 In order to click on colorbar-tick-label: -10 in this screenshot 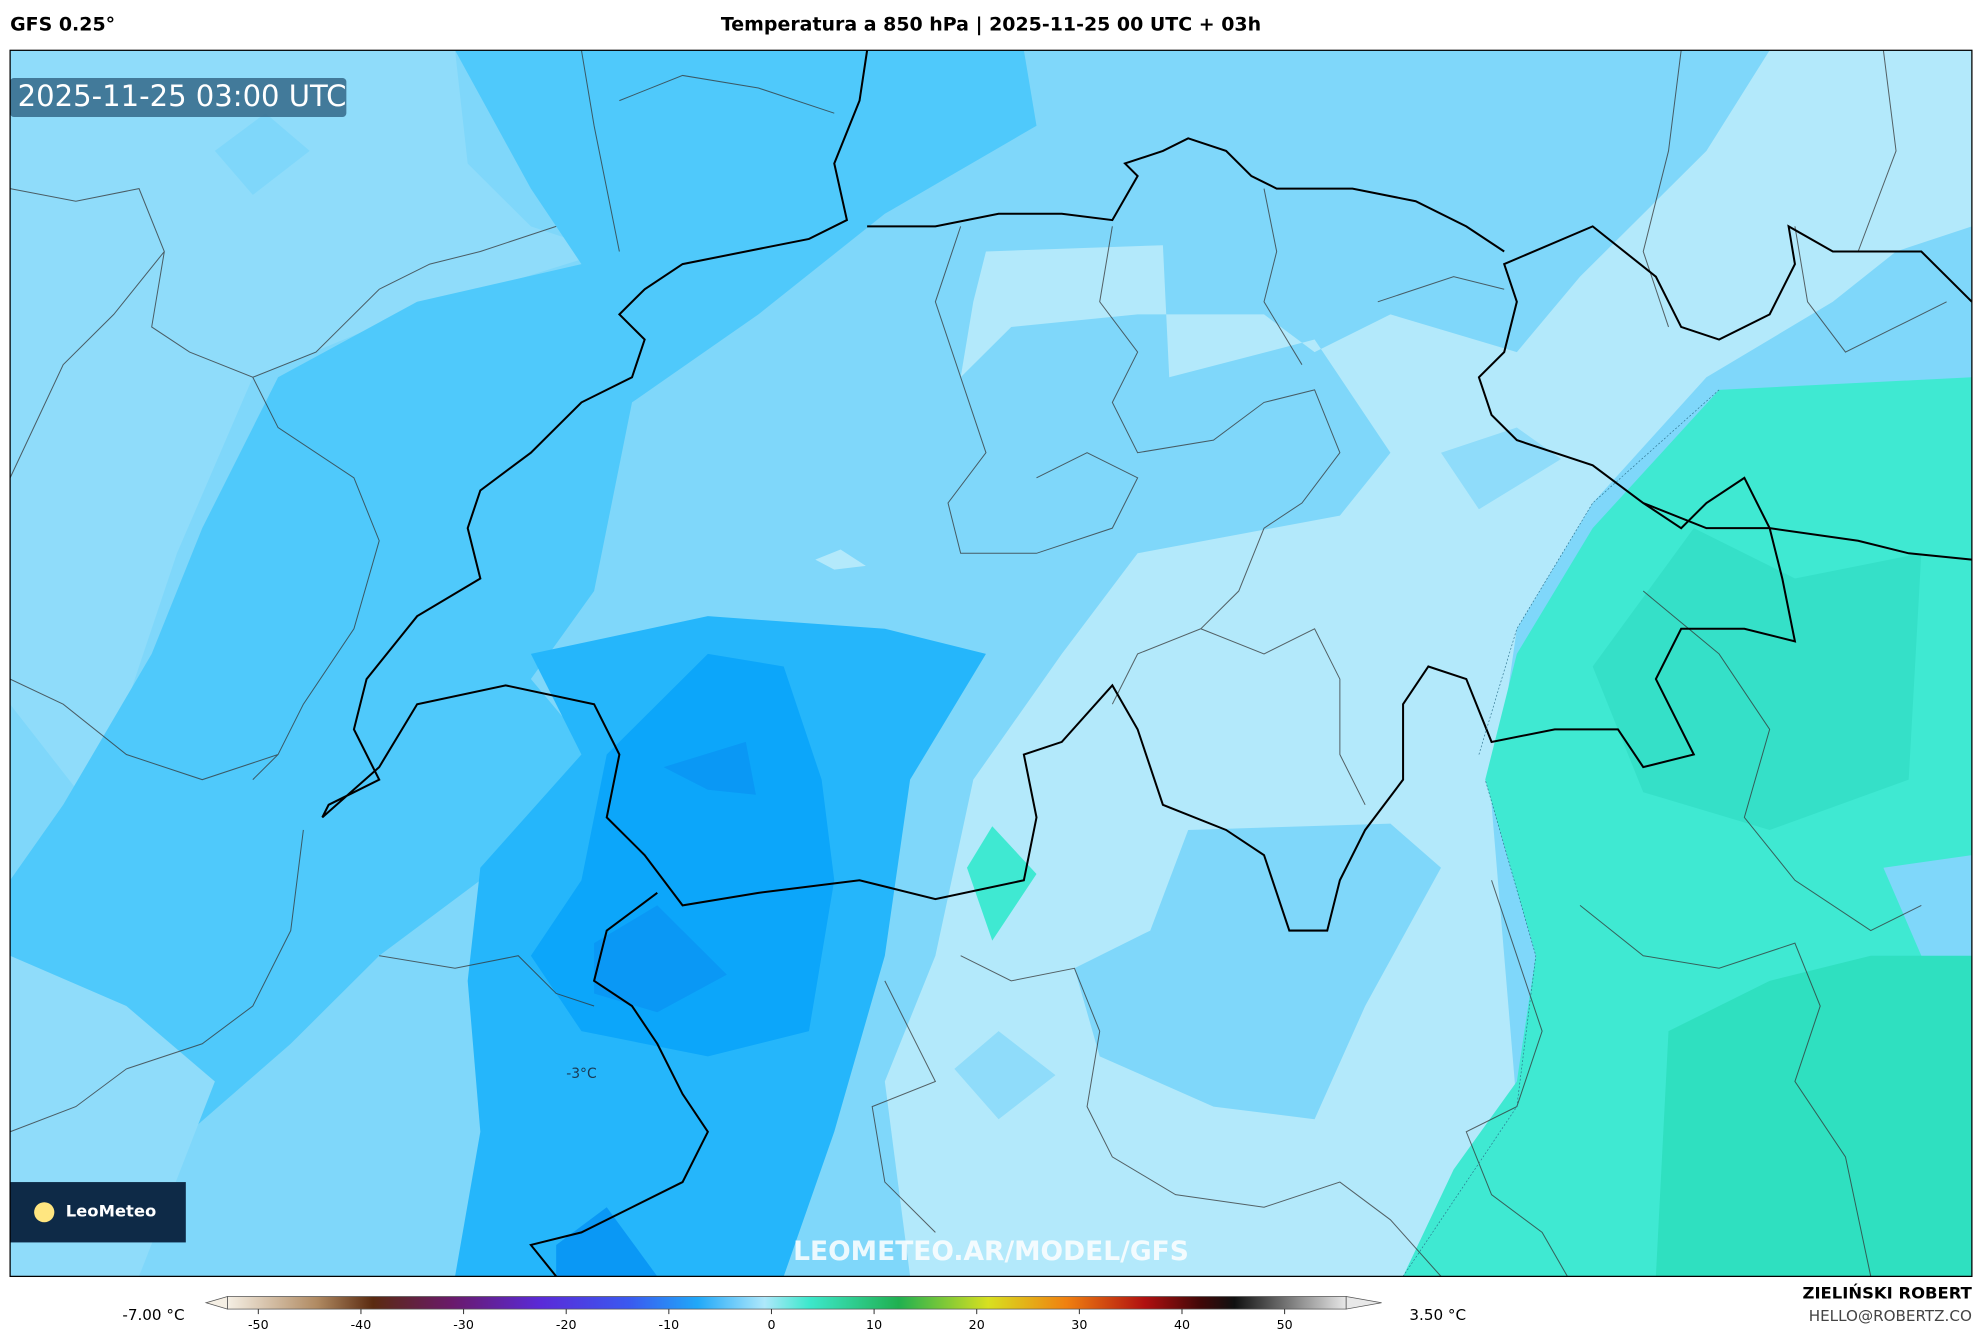, I will do `click(669, 1324)`.